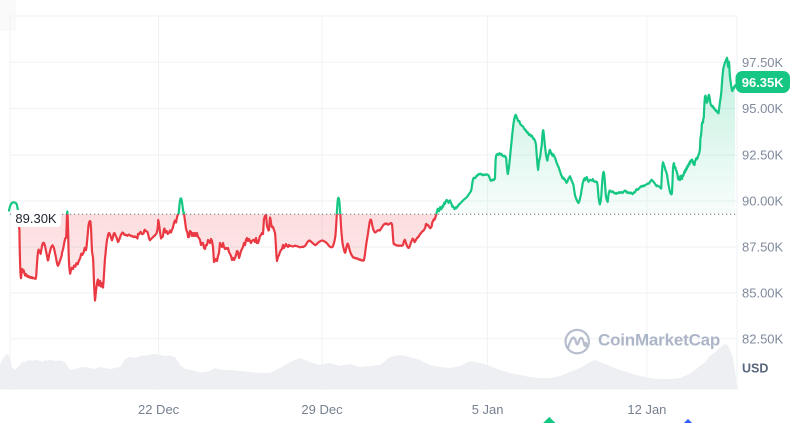 Image resolution: width=800 pixels, height=423 pixels. Describe the element at coordinates (159, 409) in the screenshot. I see `svg-text: 22 Dec` at that location.